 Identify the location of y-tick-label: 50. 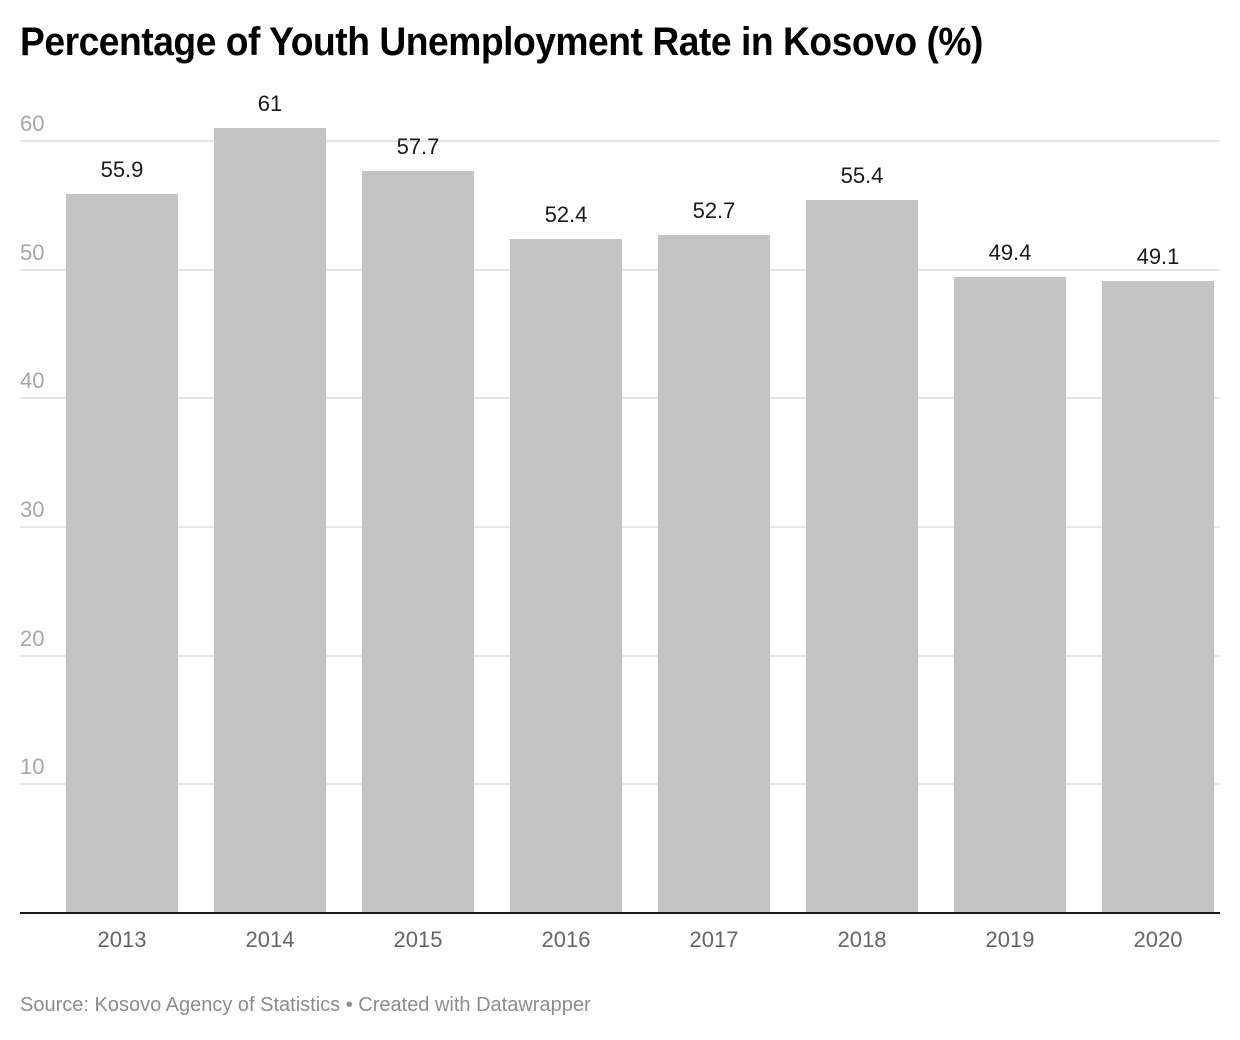
(32, 252).